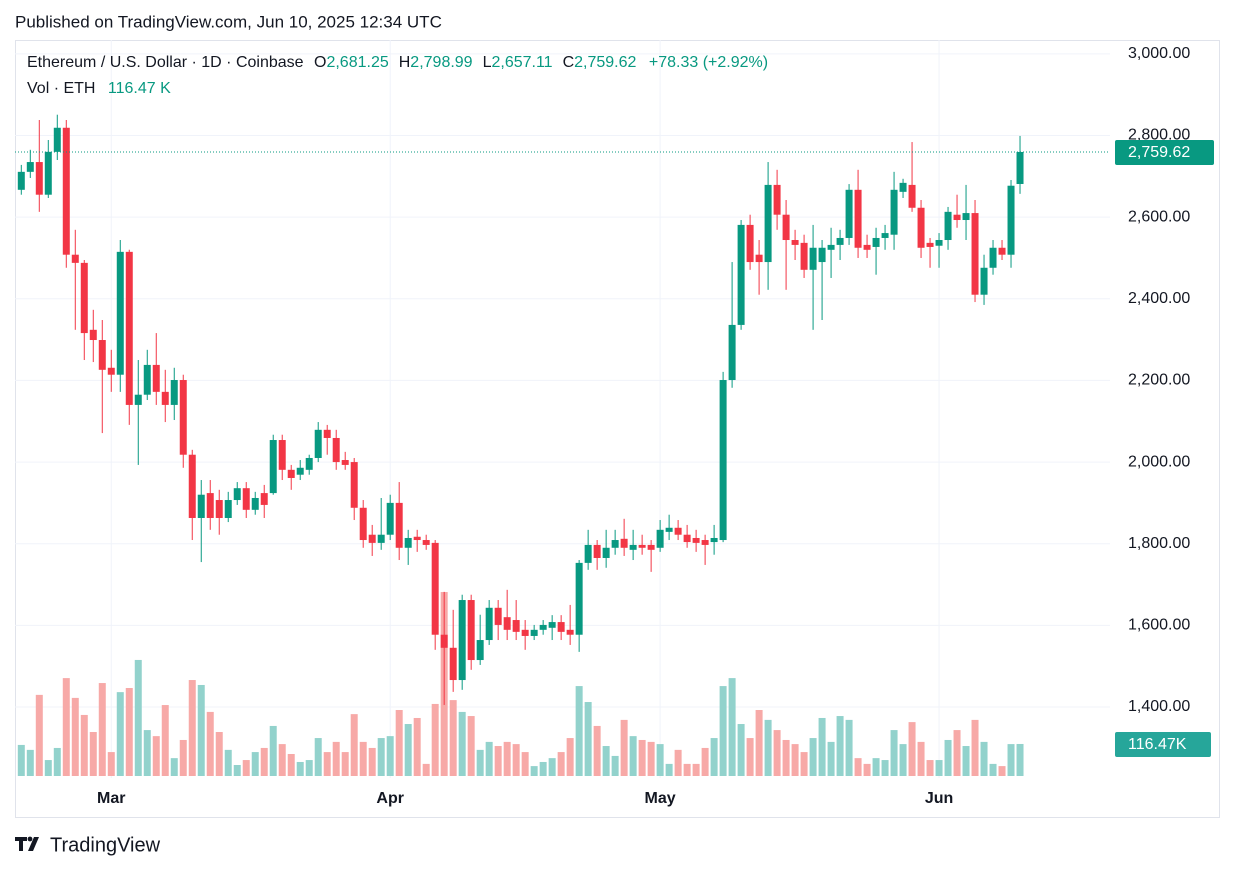  I want to click on volume-value: 116.47 K, so click(139, 88).